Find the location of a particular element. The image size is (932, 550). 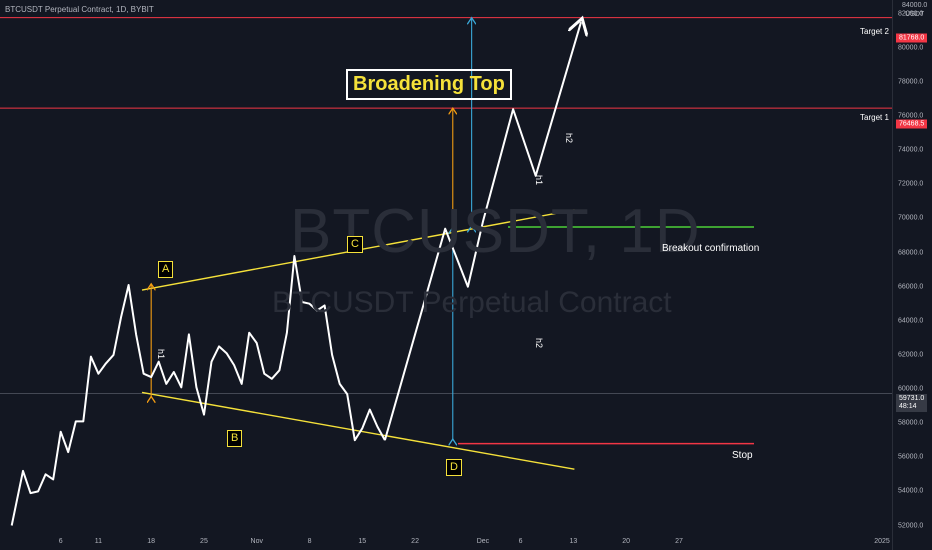

watermark-name: BTCUSDT Perpetual Contract is located at coordinates (472, 302).